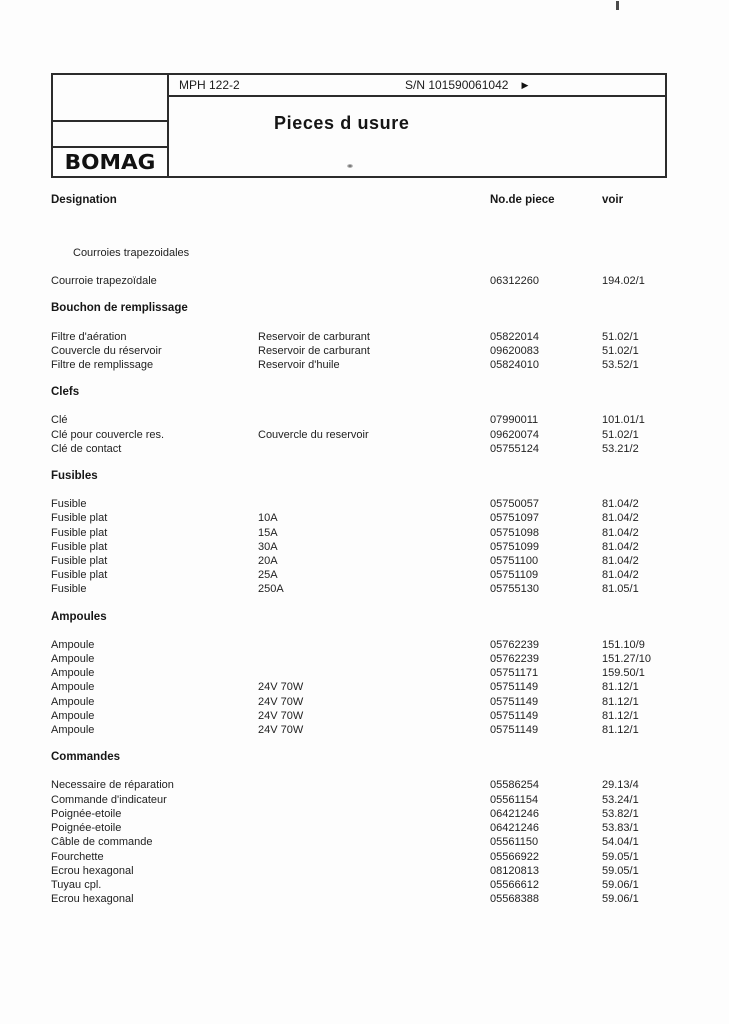 Image resolution: width=729 pixels, height=1024 pixels. What do you see at coordinates (119, 308) in the screenshot?
I see `section-heading: Bouchon de remplissage` at bounding box center [119, 308].